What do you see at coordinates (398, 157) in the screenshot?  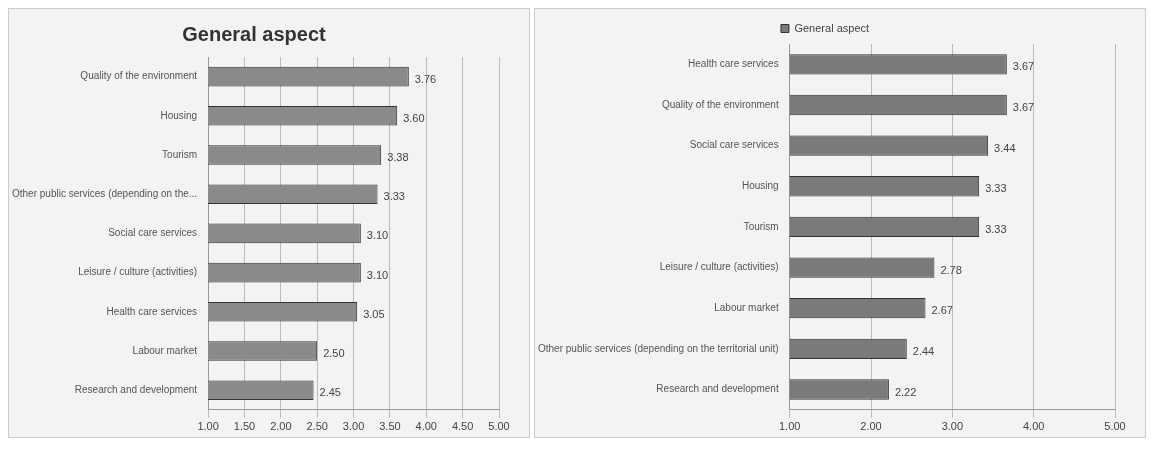 I see `data-label: 3.38` at bounding box center [398, 157].